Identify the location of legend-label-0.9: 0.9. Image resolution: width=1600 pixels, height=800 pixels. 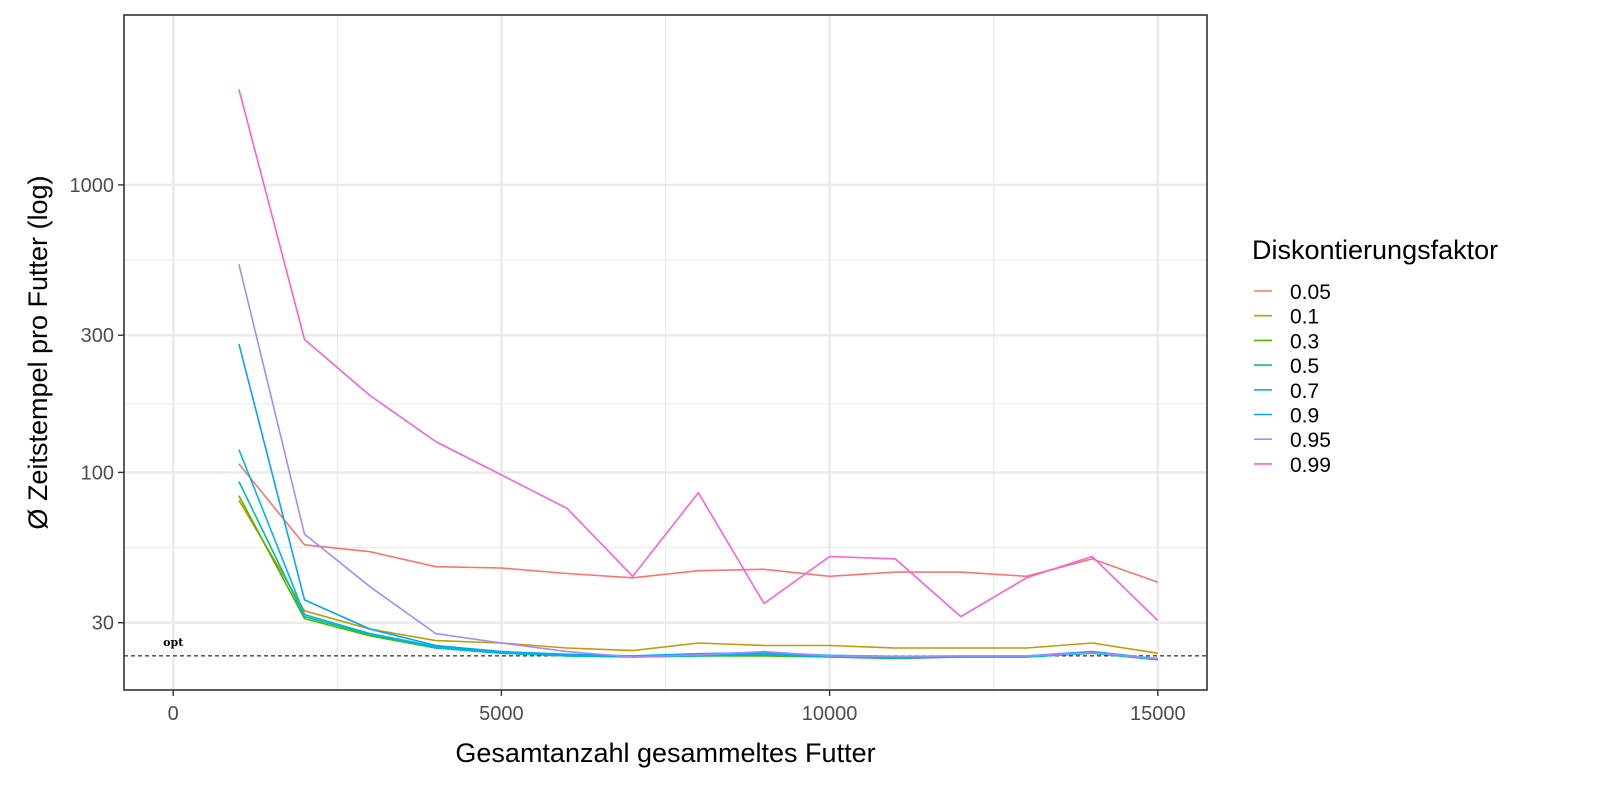
(1304, 416).